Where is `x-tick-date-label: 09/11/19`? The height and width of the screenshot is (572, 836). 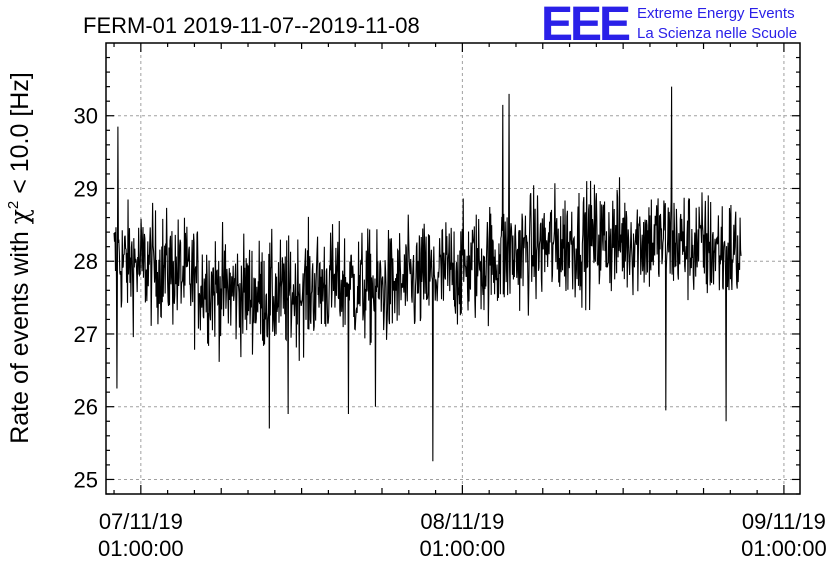
x-tick-date-label: 09/11/19 is located at coordinates (784, 521).